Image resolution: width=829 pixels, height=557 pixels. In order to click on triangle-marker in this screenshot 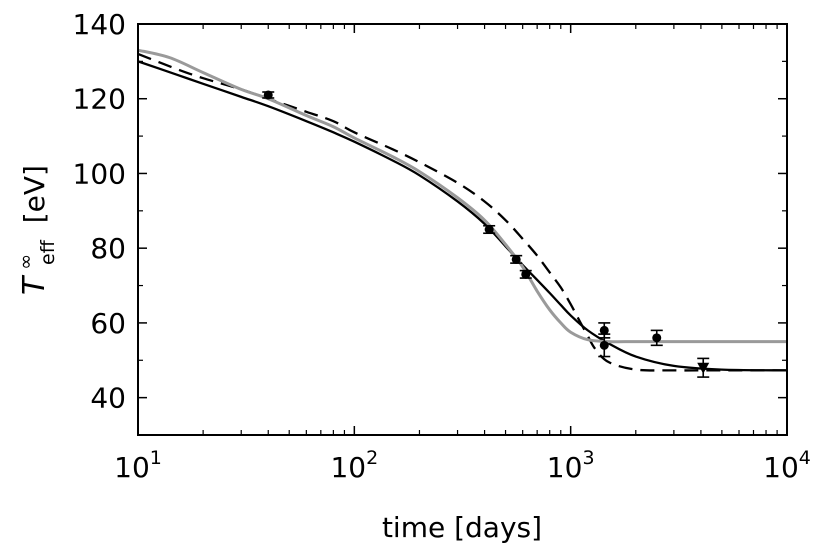, I will do `click(703, 368)`.